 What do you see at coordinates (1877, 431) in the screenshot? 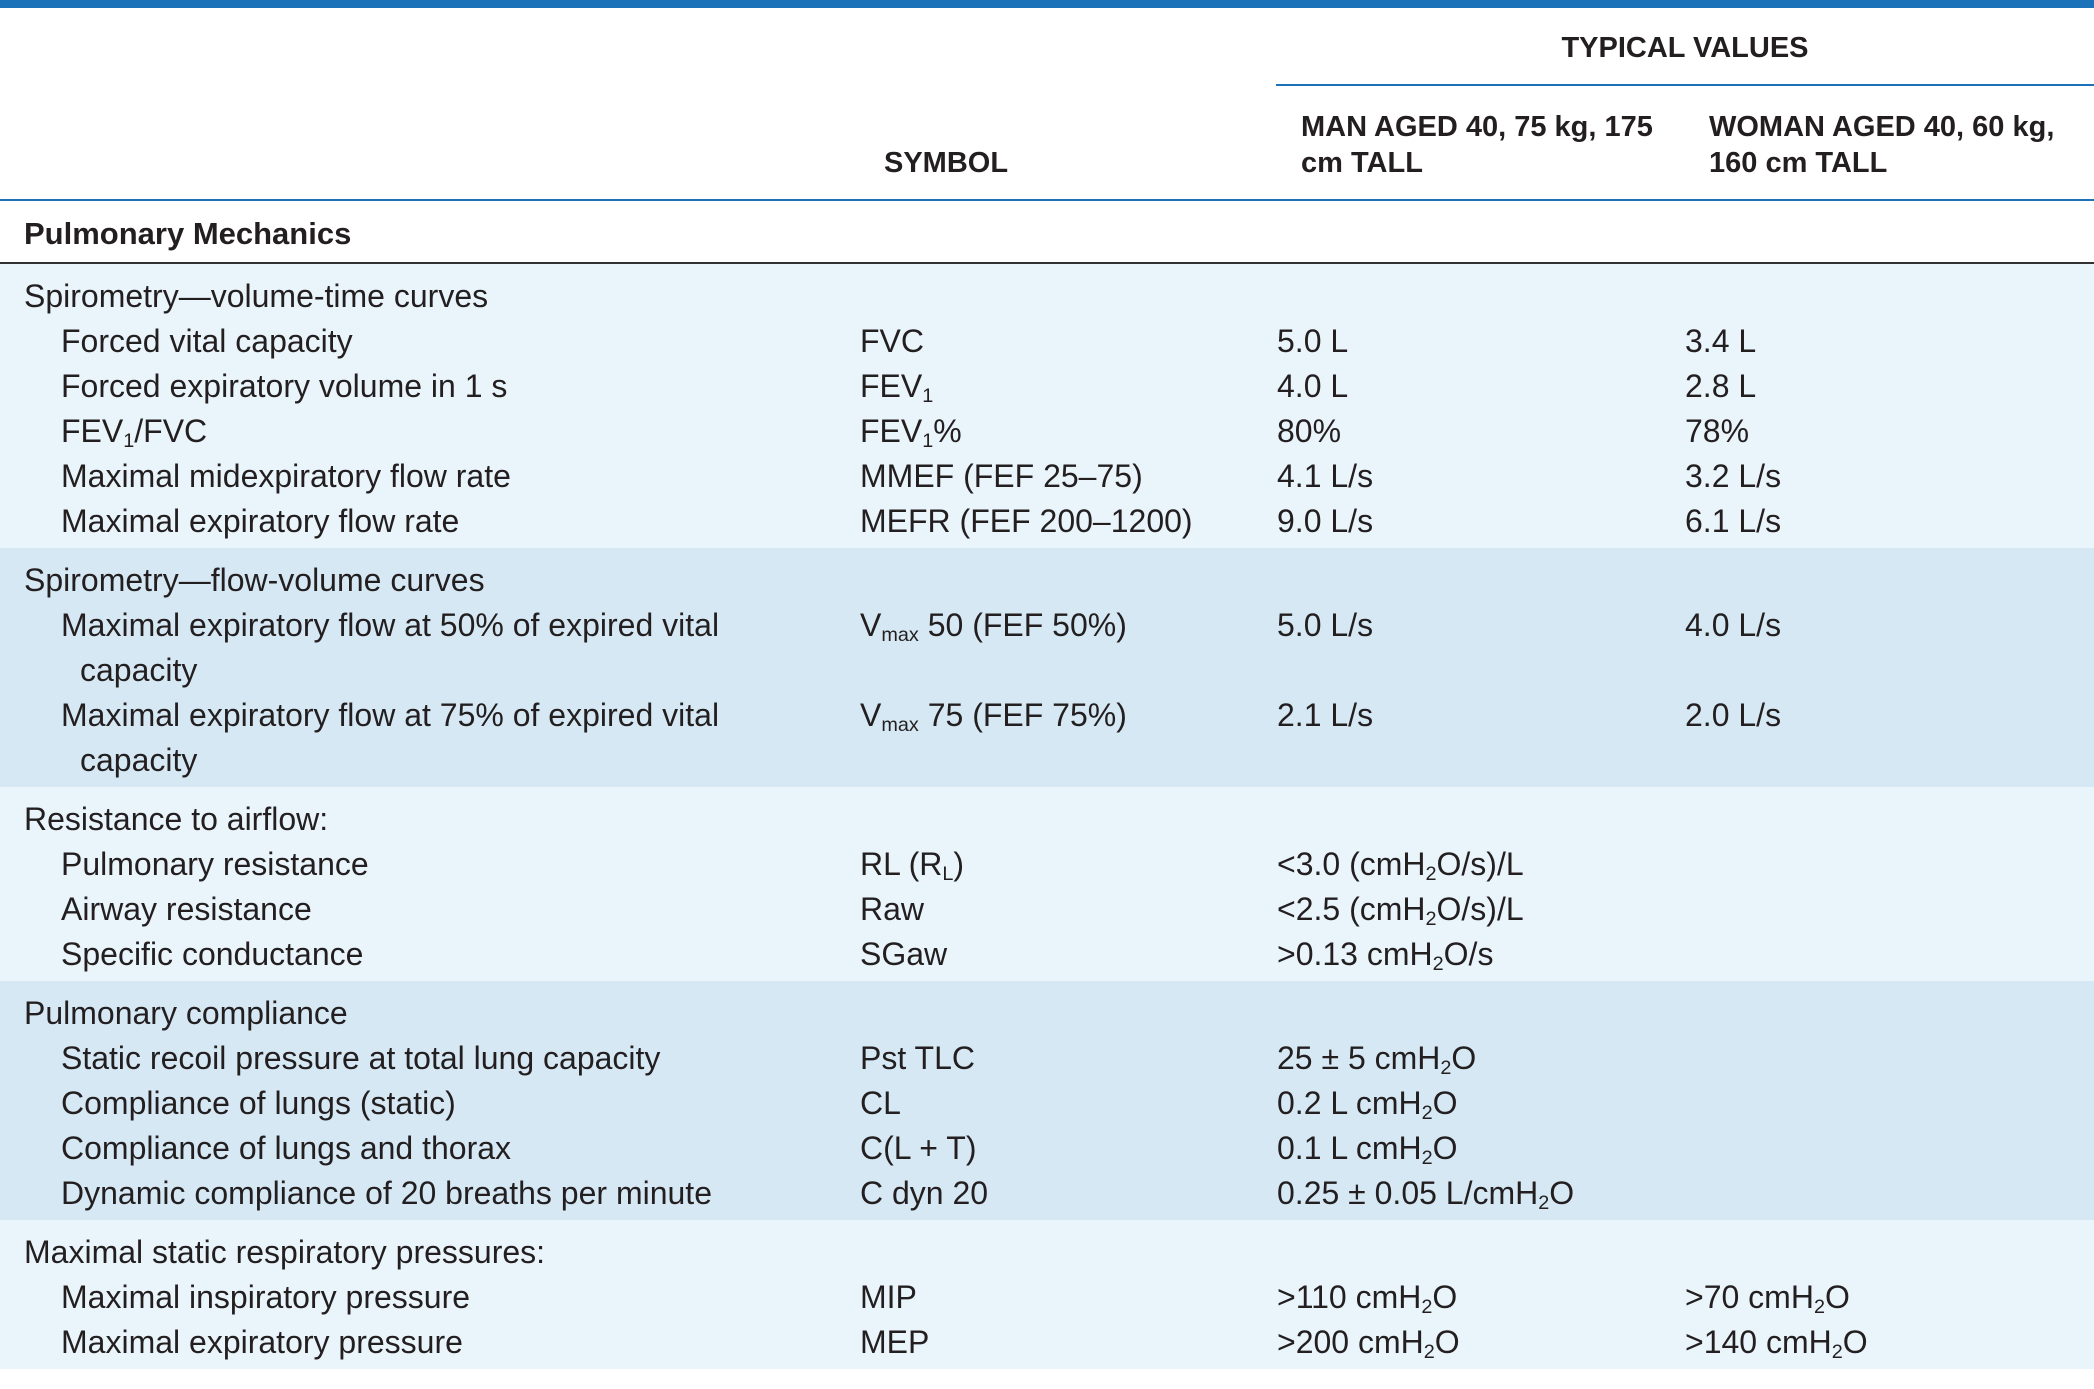
I see `woman-value-cell: 78%` at bounding box center [1877, 431].